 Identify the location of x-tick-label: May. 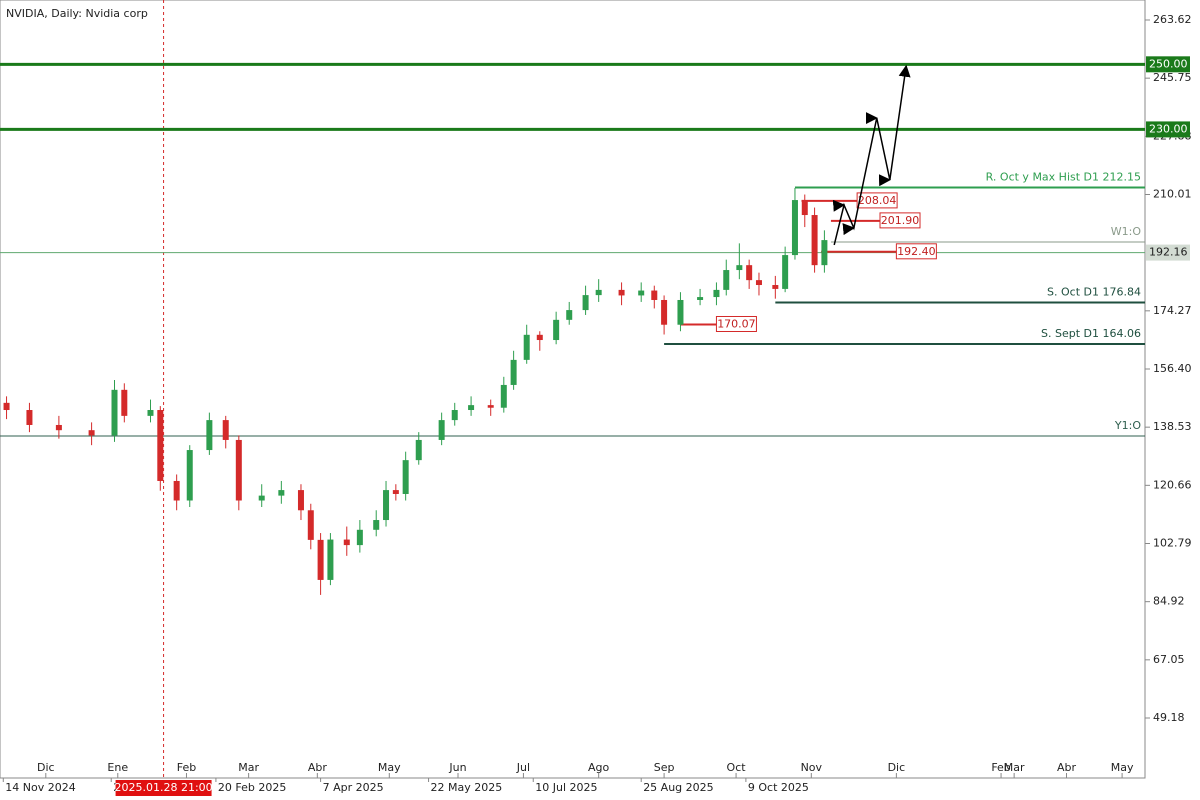
(389, 767).